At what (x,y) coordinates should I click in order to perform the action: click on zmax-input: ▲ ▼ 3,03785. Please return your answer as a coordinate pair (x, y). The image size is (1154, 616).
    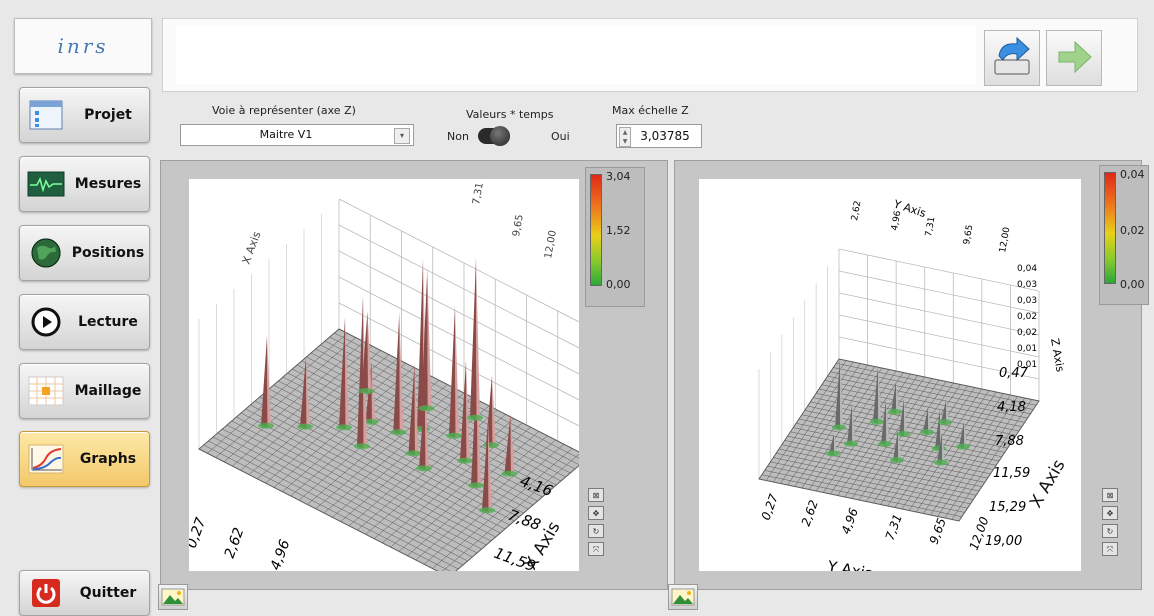
    Looking at the image, I should click on (659, 136).